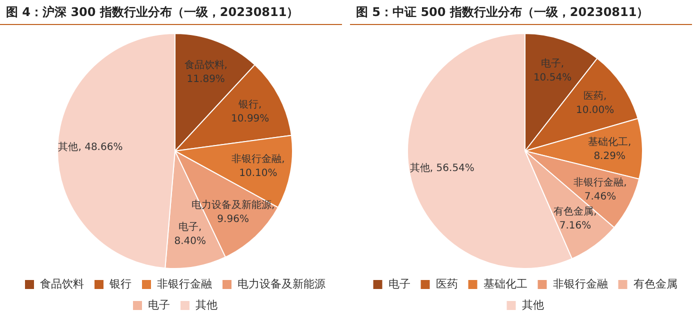  Describe the element at coordinates (600, 189) in the screenshot. I see `data-label: 非银行金融, 7.46%` at that location.